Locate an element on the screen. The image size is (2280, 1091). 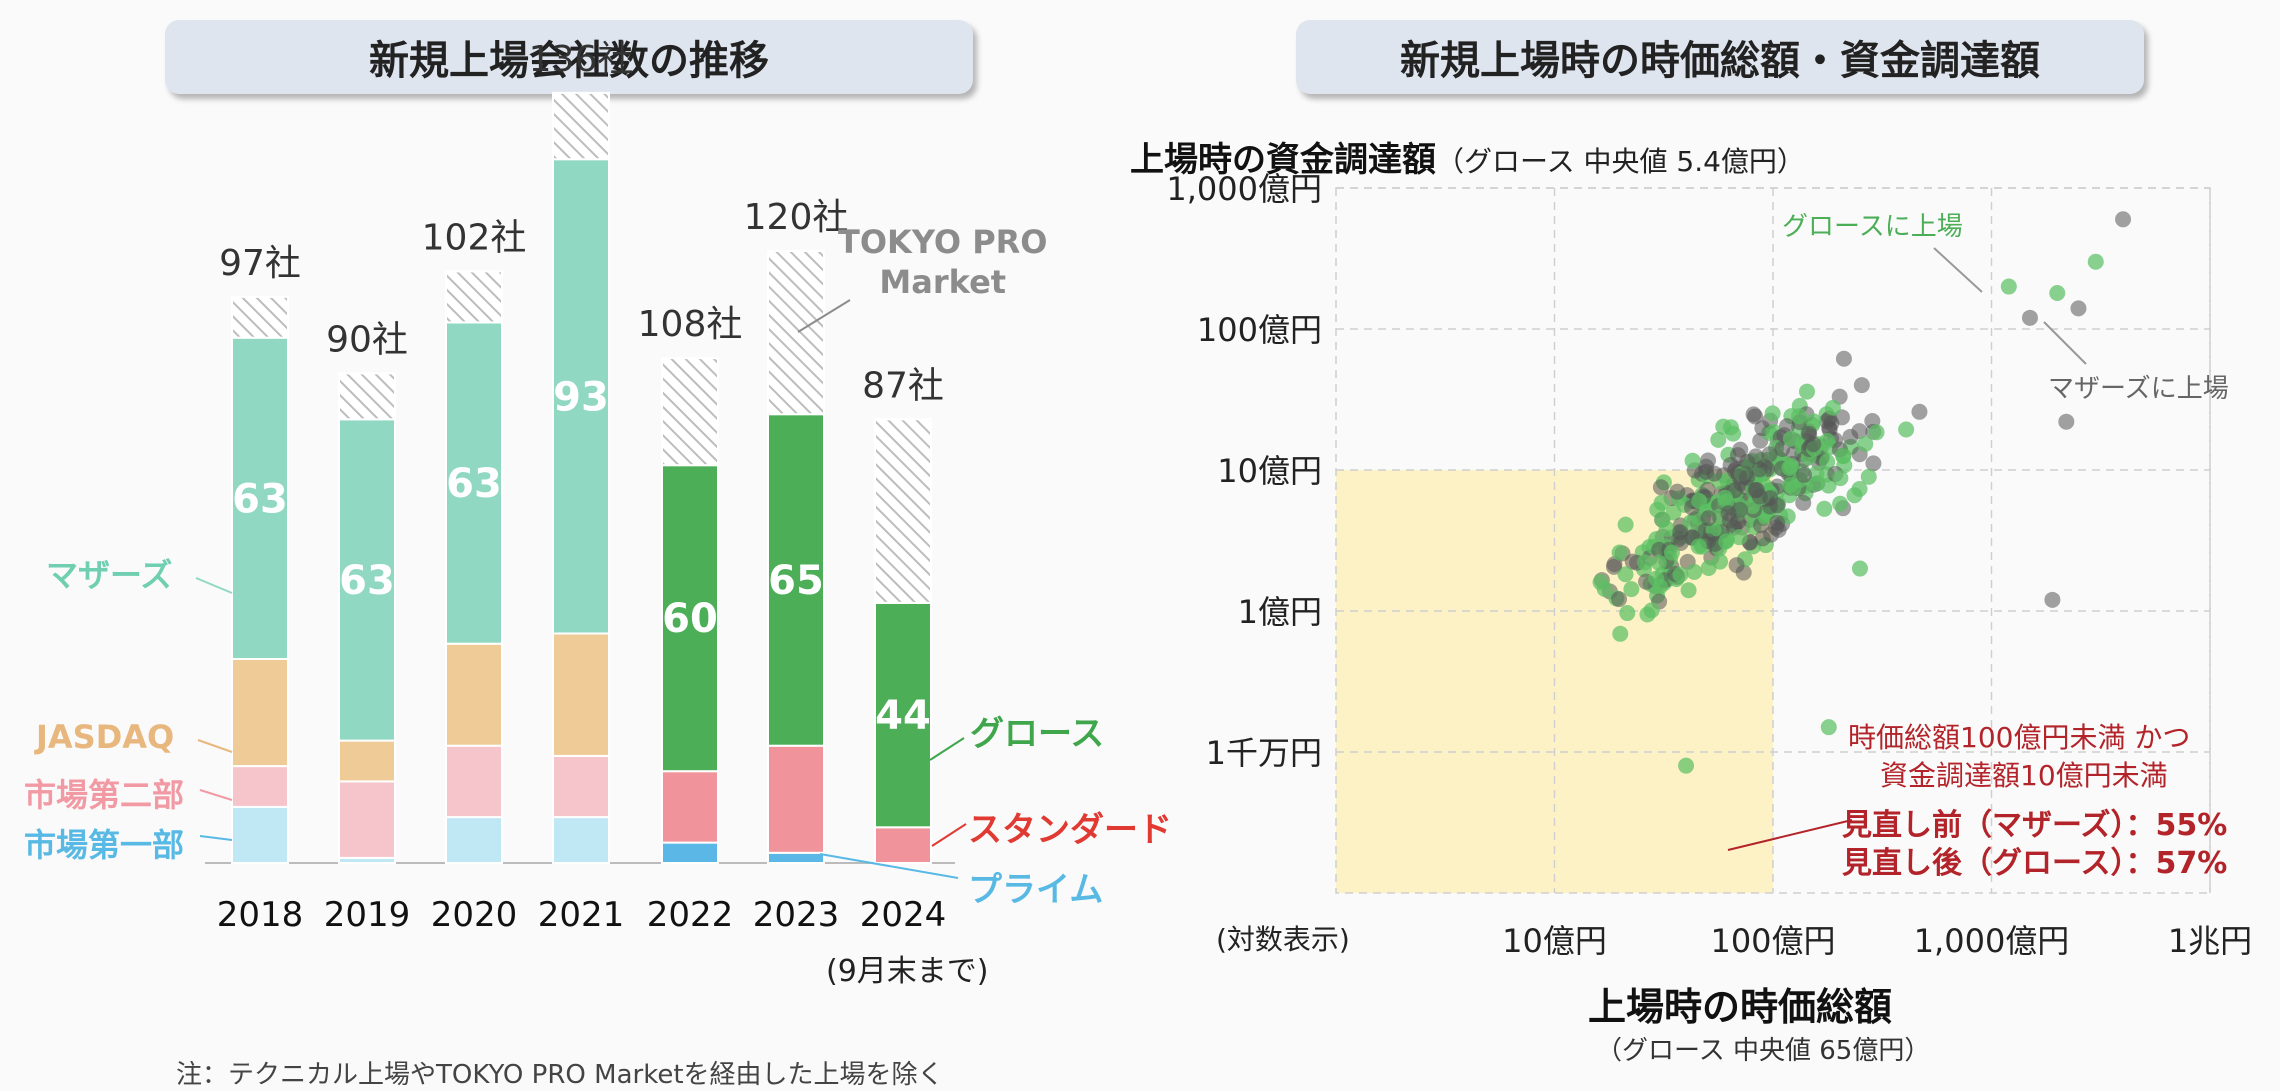
legend-prime: プライム is located at coordinates (1035, 886).